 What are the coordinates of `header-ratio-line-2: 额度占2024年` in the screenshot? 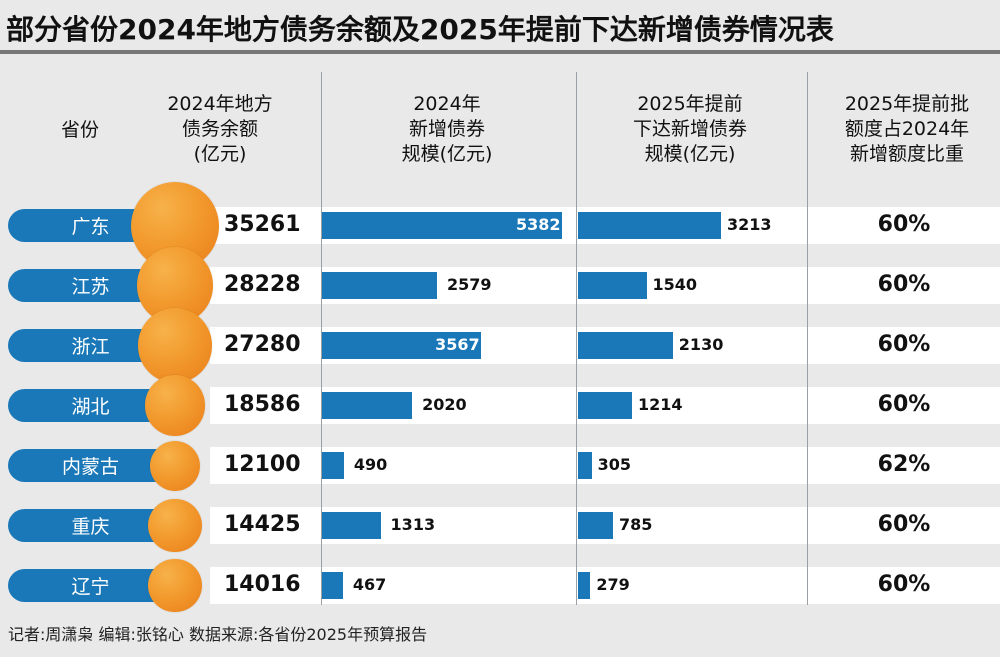 It's located at (907, 129).